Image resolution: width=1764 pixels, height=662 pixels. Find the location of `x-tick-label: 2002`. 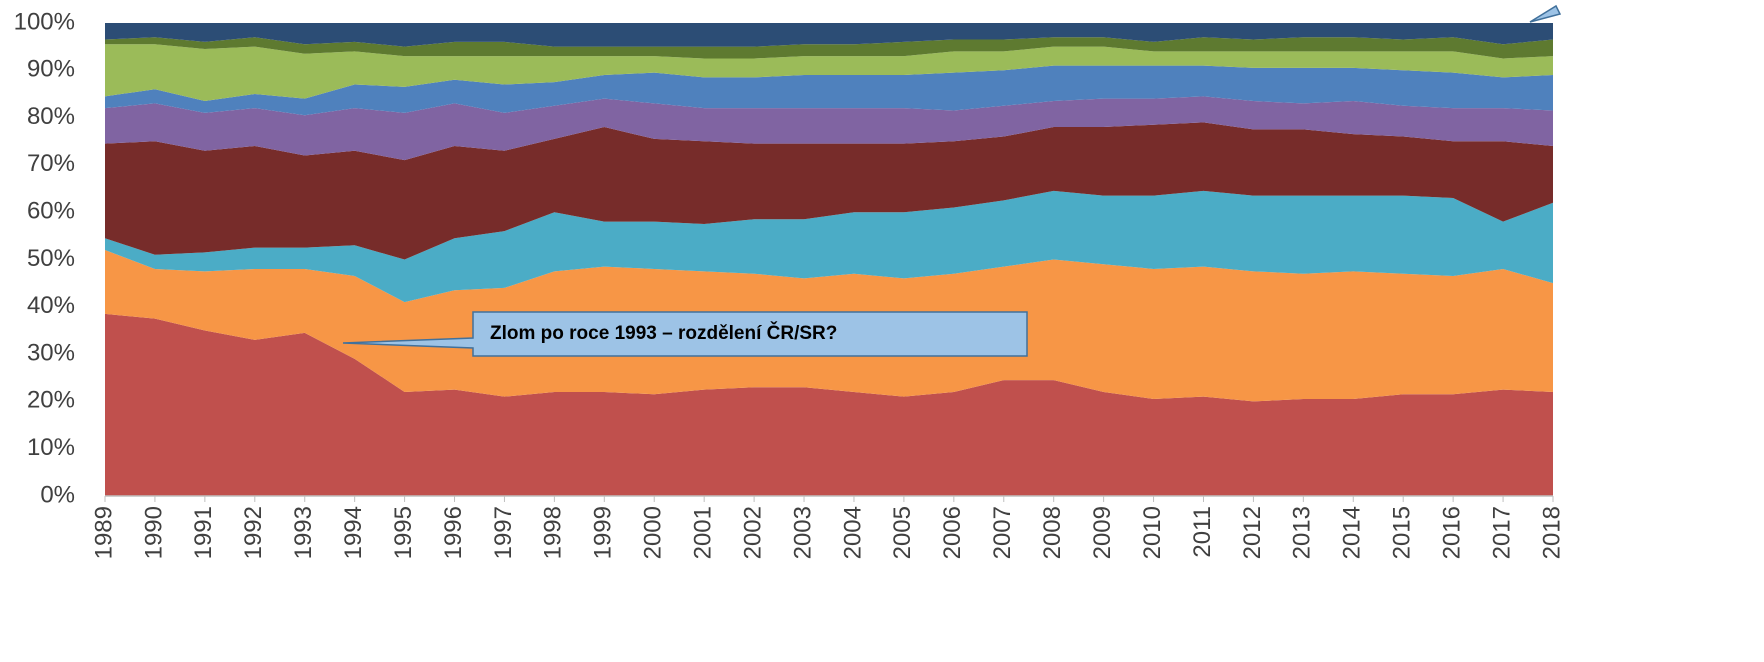

x-tick-label: 2002 is located at coordinates (752, 532).